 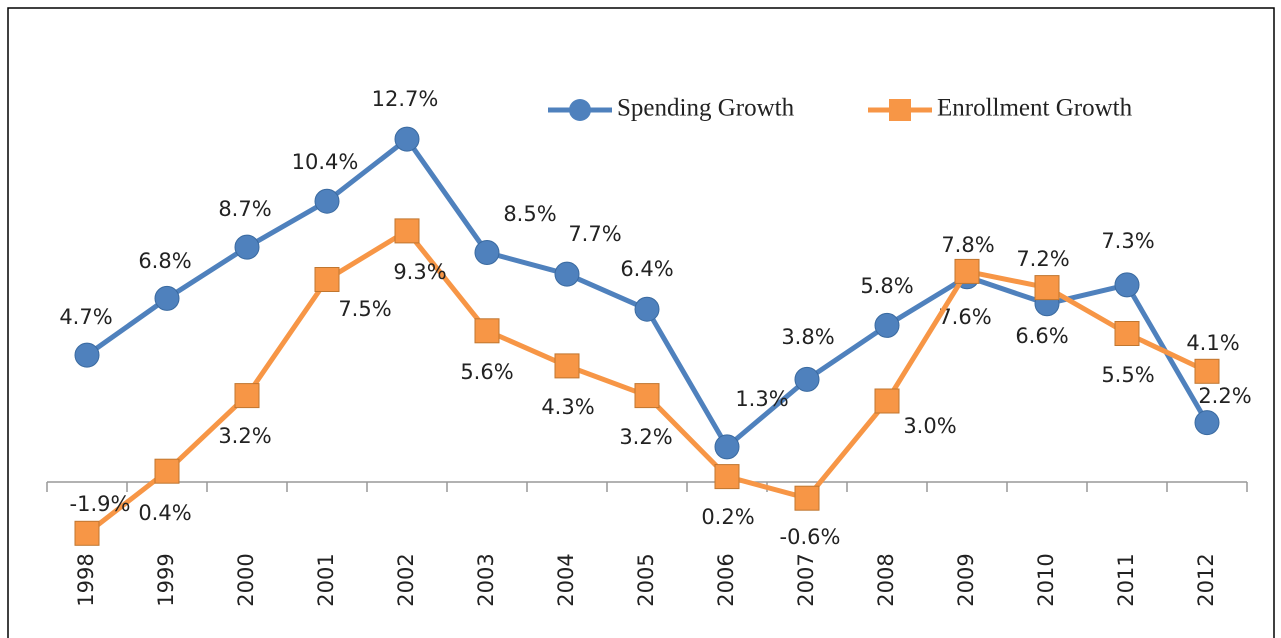 What do you see at coordinates (886, 579) in the screenshot?
I see `x-tick-label: 2008` at bounding box center [886, 579].